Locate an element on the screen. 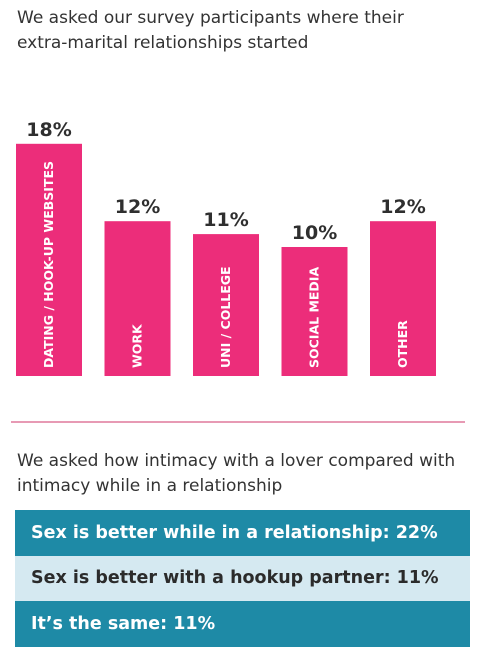  bar-value-label-1: 12% is located at coordinates (137, 207).